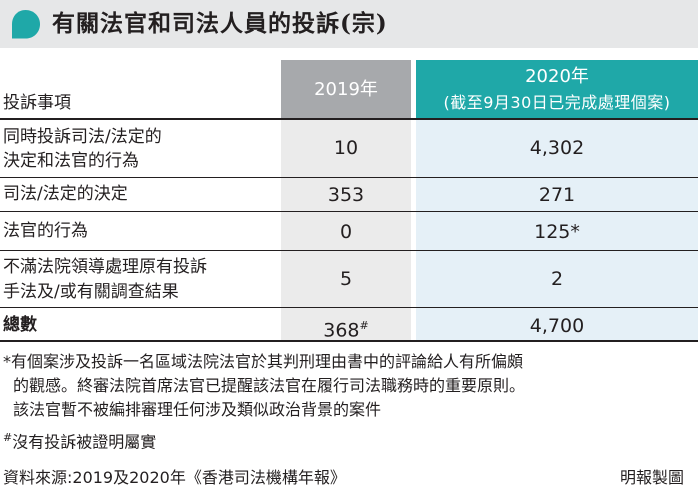  I want to click on row-label: 司法/法定的決定, so click(65, 194).